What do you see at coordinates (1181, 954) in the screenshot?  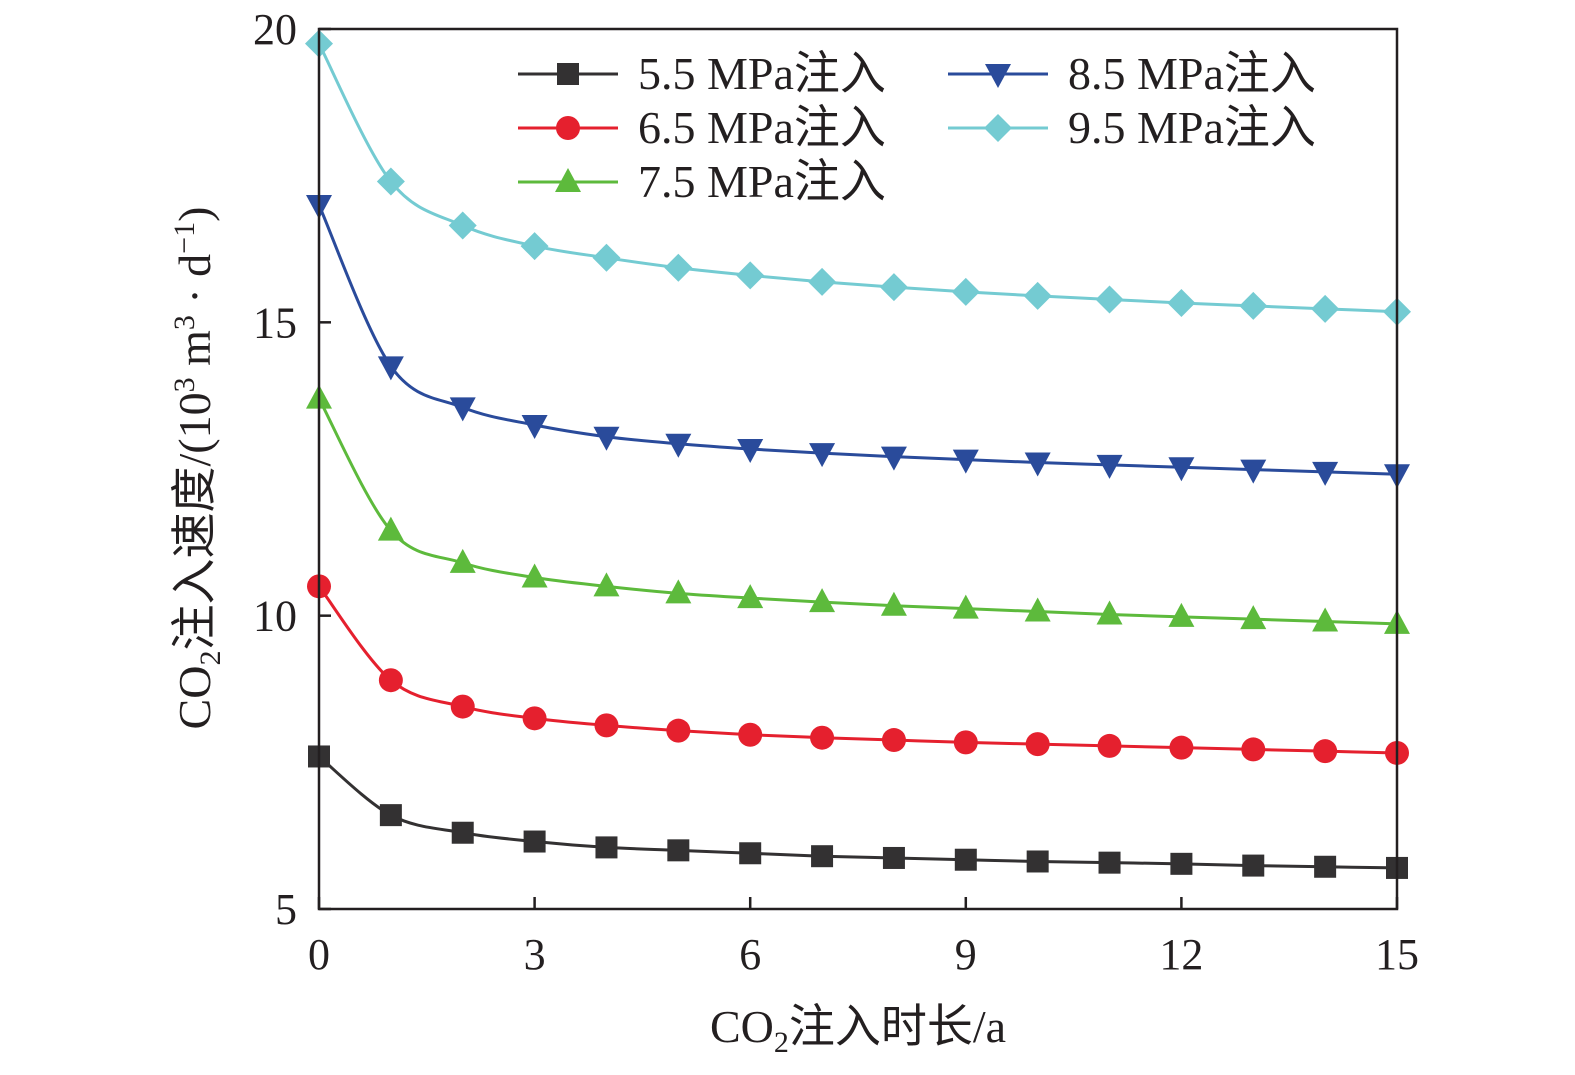 I see `x-tick-label: 12` at bounding box center [1181, 954].